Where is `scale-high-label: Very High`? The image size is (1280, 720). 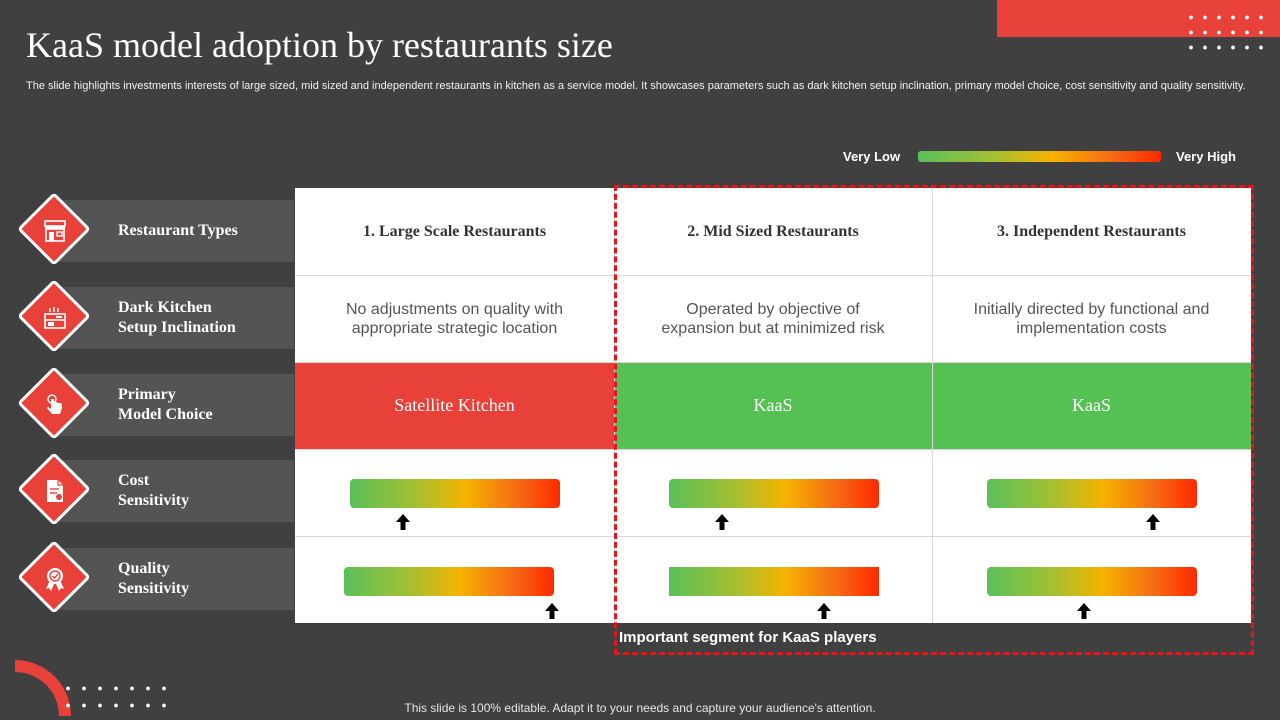
scale-high-label: Very High is located at coordinates (1206, 156).